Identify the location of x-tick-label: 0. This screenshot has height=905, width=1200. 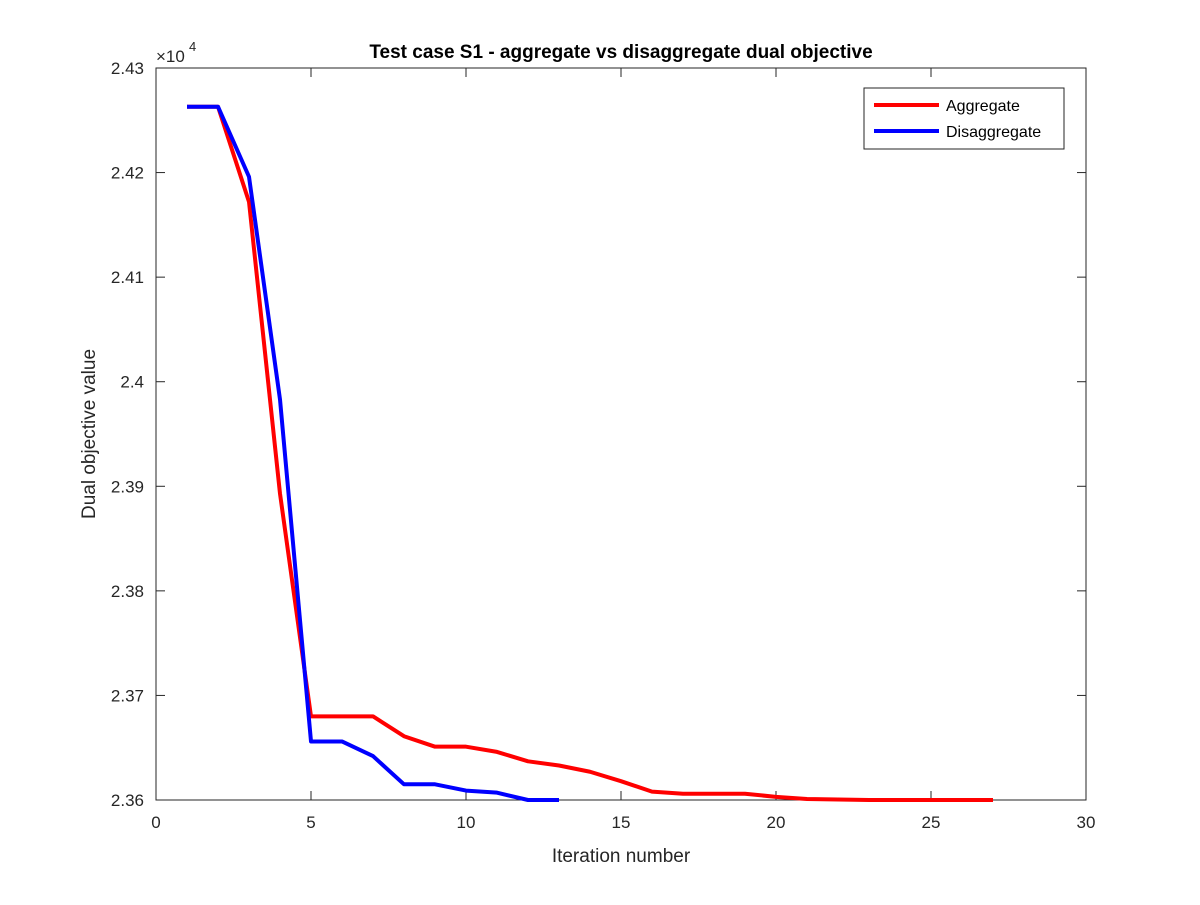
(155, 822).